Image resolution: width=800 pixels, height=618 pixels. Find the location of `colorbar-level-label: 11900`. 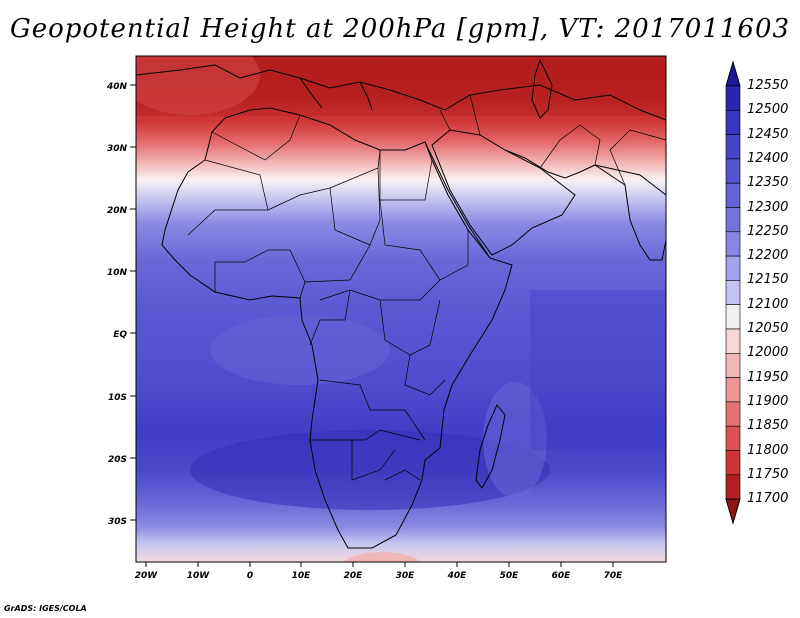

colorbar-level-label: 11900 is located at coordinates (768, 401).